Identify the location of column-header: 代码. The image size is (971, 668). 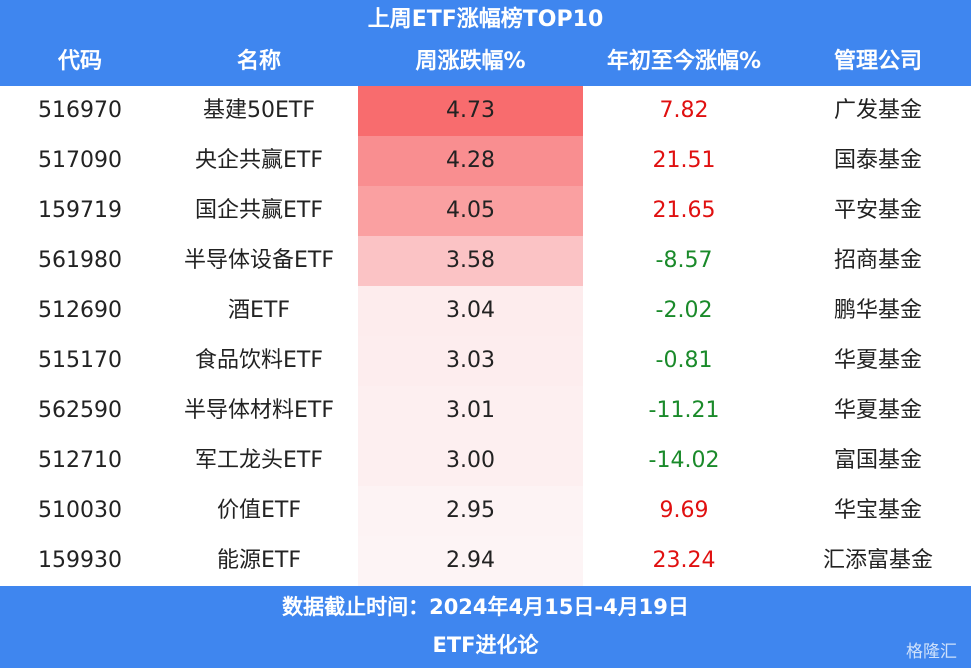
(79, 61).